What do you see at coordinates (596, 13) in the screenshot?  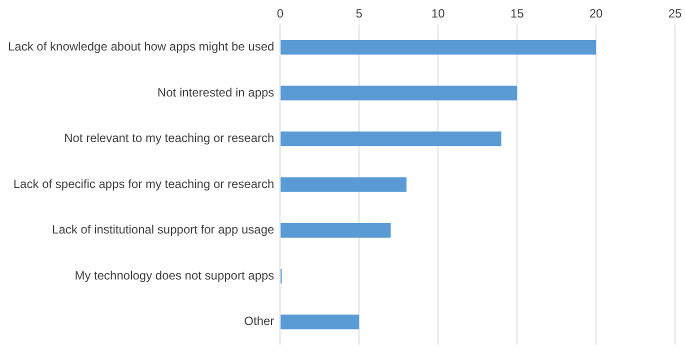 I see `x-tick-label: 20` at bounding box center [596, 13].